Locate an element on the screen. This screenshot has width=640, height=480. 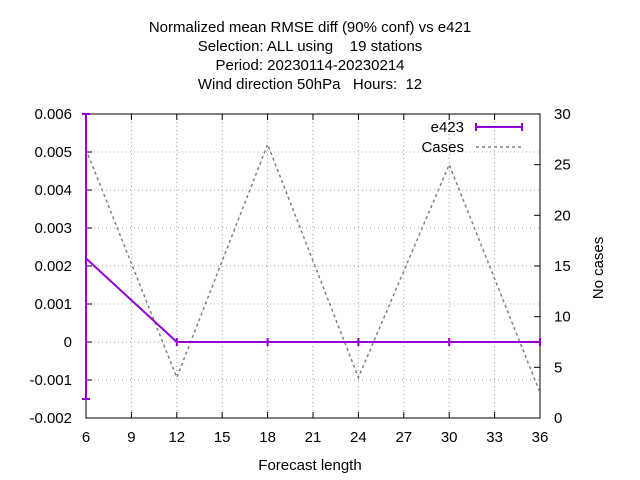
y2-tick-label: 20 is located at coordinates (562, 215).